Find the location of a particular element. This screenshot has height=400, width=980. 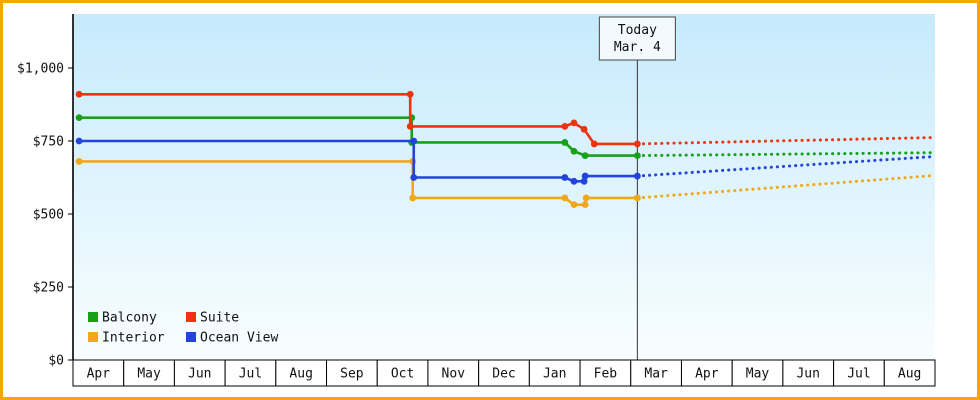

today-date-label: Mar. 4 is located at coordinates (637, 47).